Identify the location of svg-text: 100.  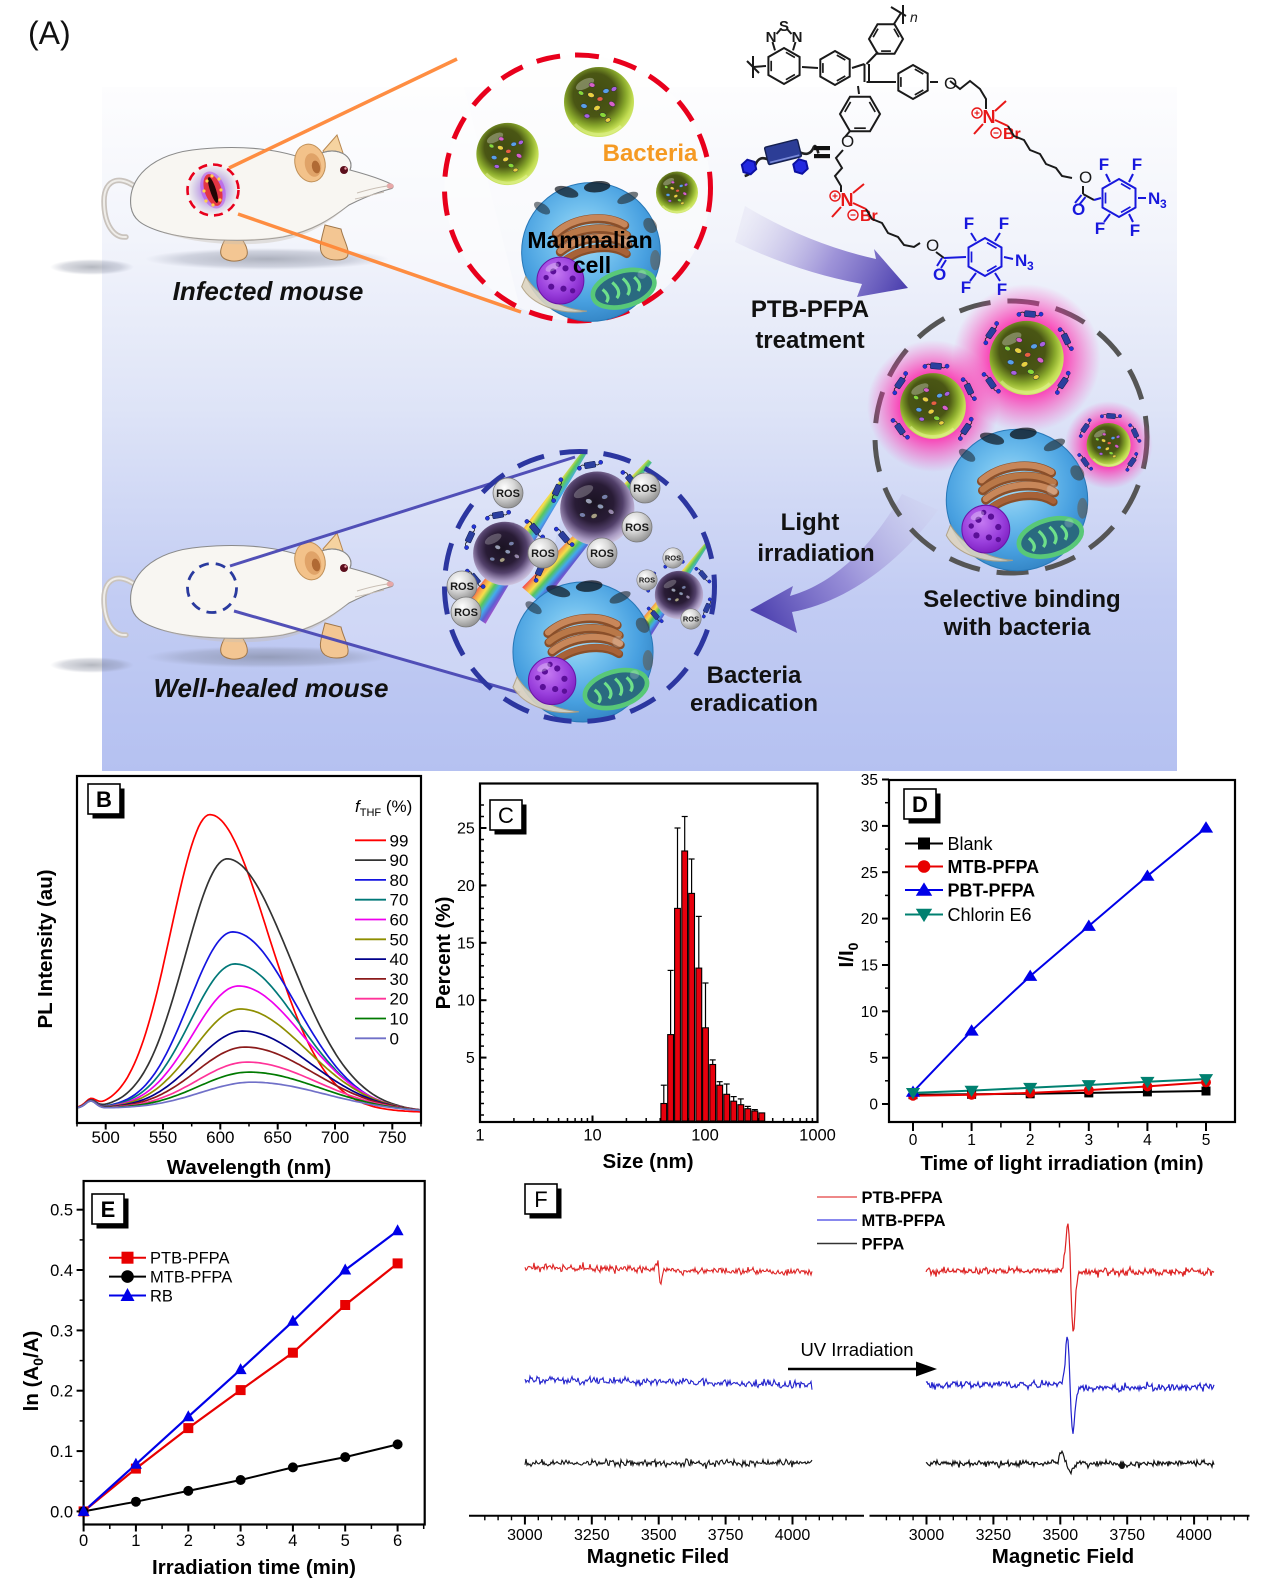
(705, 1136).